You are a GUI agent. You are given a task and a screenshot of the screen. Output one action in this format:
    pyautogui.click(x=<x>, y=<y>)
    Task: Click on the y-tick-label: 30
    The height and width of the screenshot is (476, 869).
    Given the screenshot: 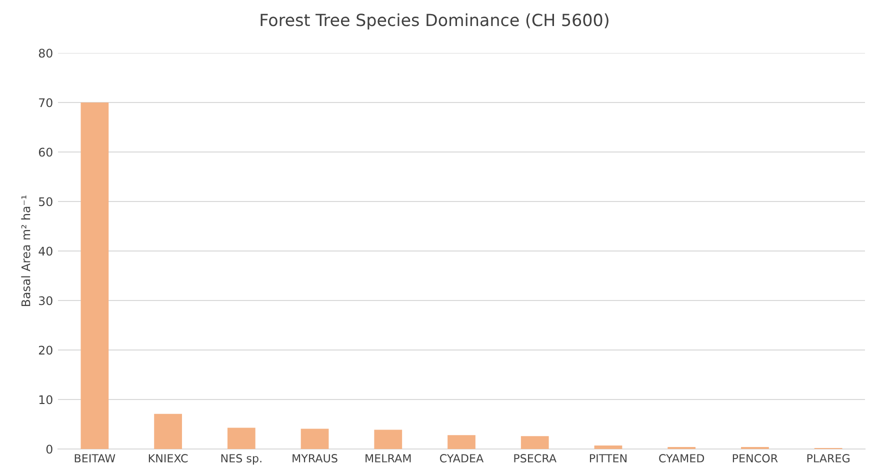 What is the action you would take?
    pyautogui.click(x=45, y=301)
    